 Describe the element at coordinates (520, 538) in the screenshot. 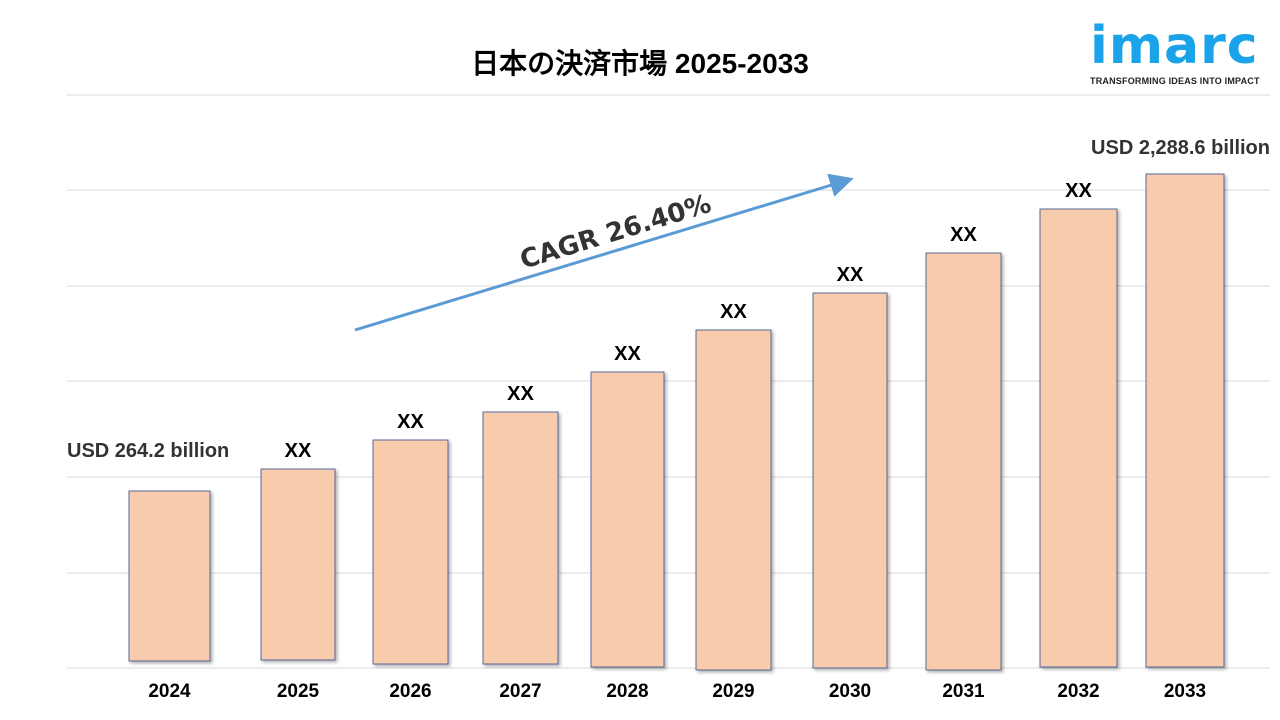

I see `bar-2027` at that location.